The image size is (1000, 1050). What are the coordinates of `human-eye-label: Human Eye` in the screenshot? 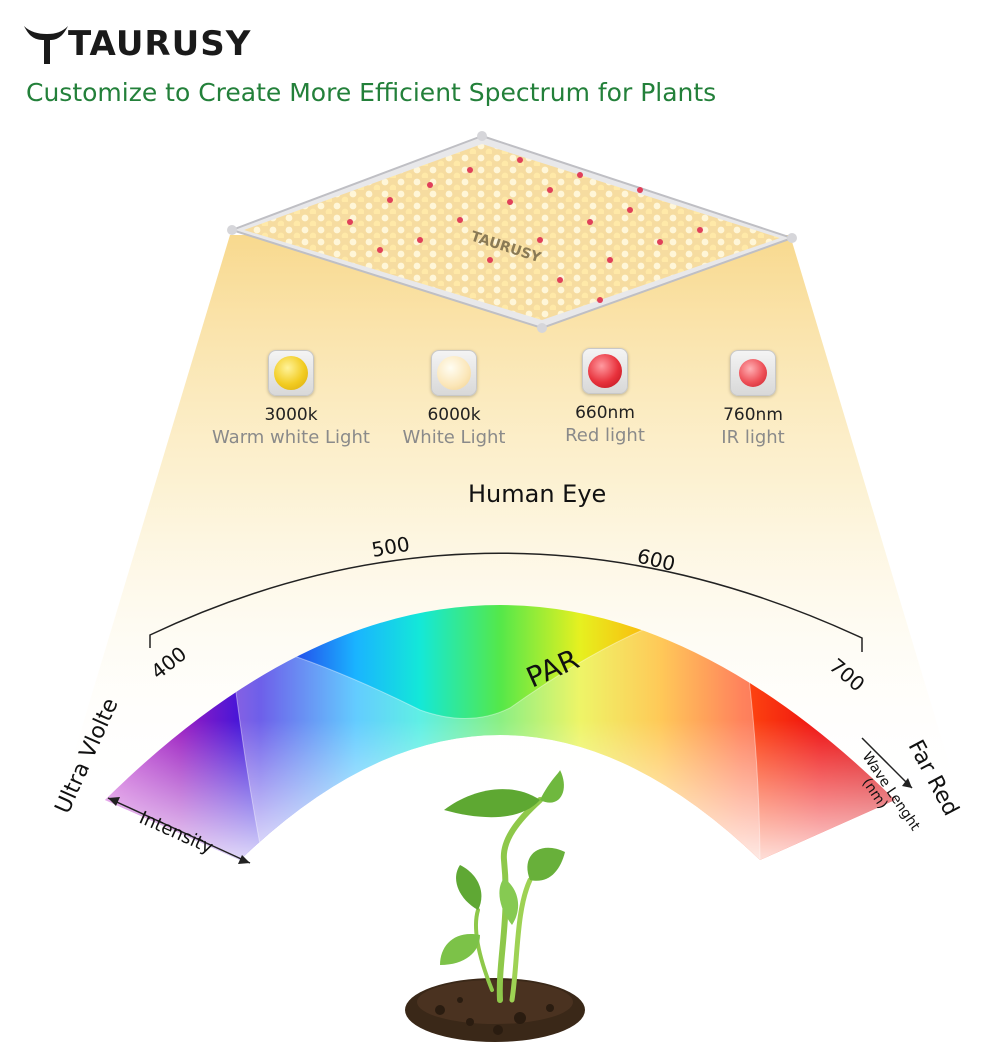 It's located at (537, 494).